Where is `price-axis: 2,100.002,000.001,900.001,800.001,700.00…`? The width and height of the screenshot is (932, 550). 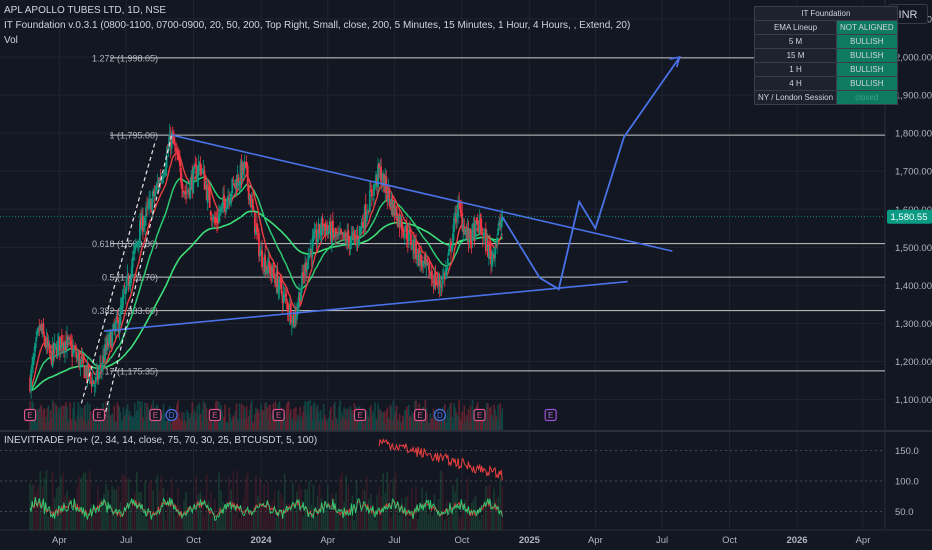
price-axis: 2,100.002,000.001,900.001,800.001,700.00… is located at coordinates (913, 267).